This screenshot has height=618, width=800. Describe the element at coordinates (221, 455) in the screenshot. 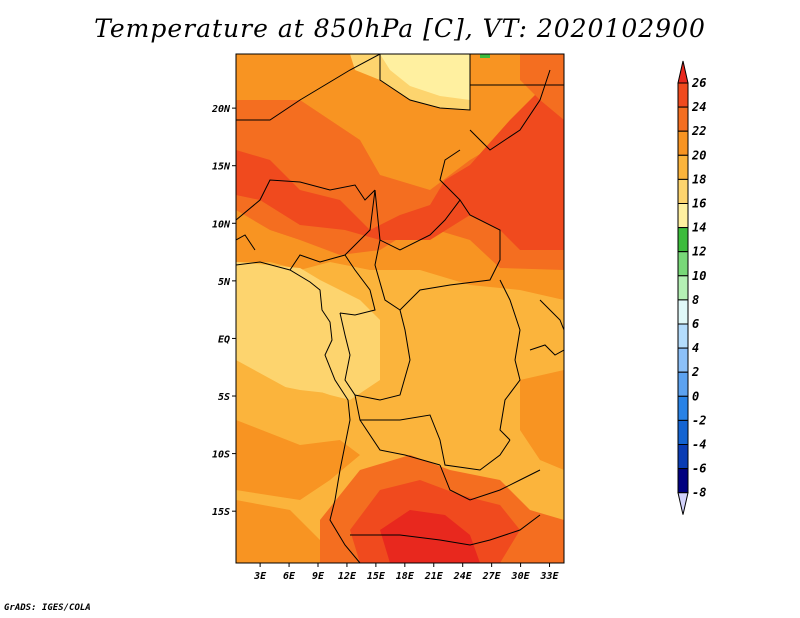

I see `lat-tick-label: 10S` at that location.